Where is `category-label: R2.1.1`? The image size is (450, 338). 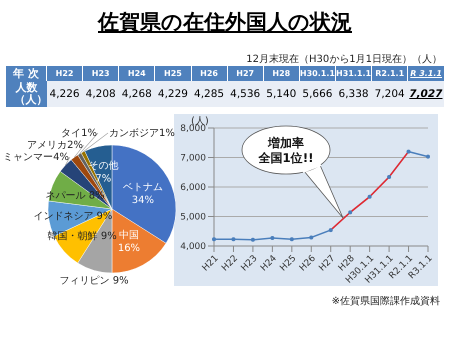 category-label: R2.1.1 is located at coordinates (390, 73).